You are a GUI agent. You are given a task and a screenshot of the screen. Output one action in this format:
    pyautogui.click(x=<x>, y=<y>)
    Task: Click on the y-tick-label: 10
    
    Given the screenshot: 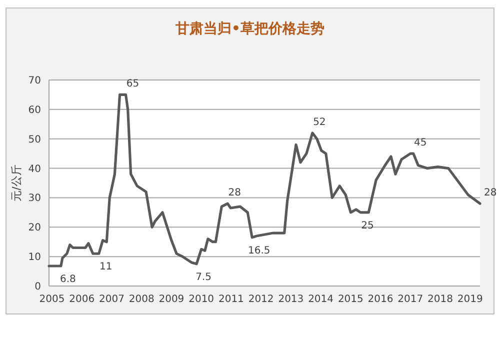 What is the action you would take?
    pyautogui.click(x=34, y=258)
    